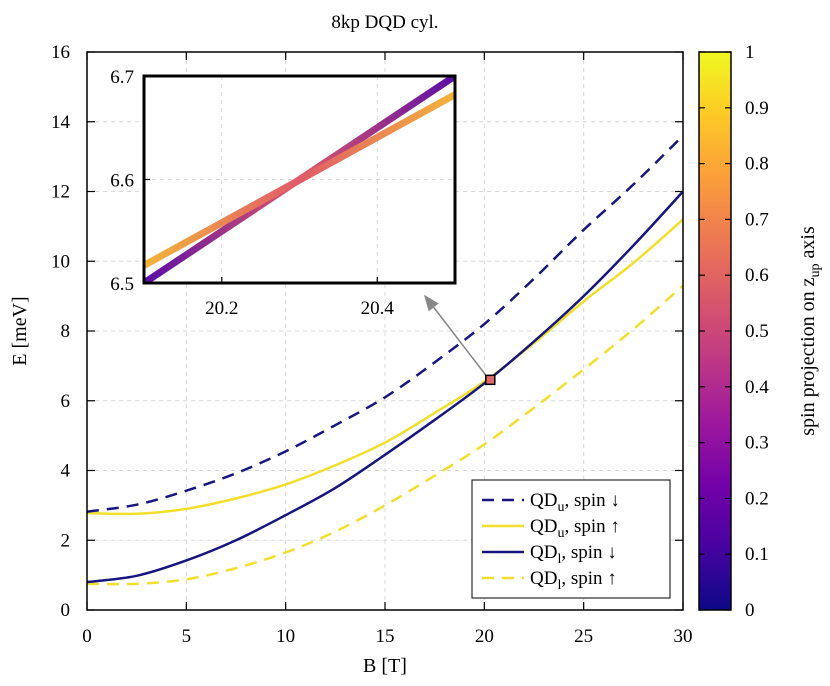 Image resolution: width=830 pixels, height=686 pixels. I want to click on x-tick-label: 25, so click(583, 636).